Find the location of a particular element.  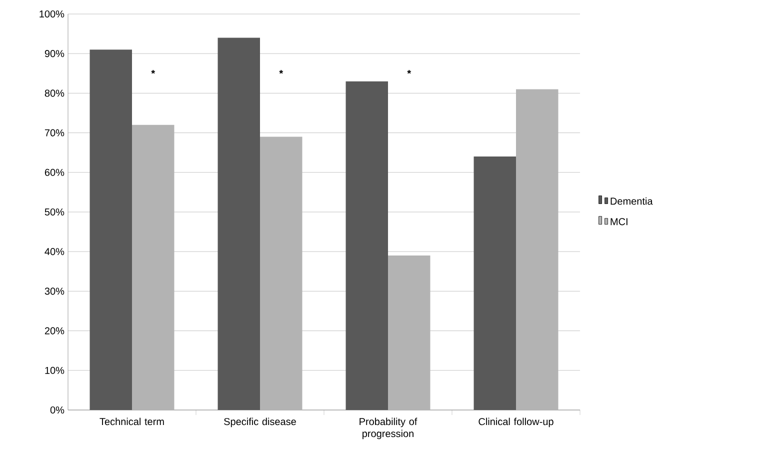

y-tick-label: 40% is located at coordinates (54, 252).